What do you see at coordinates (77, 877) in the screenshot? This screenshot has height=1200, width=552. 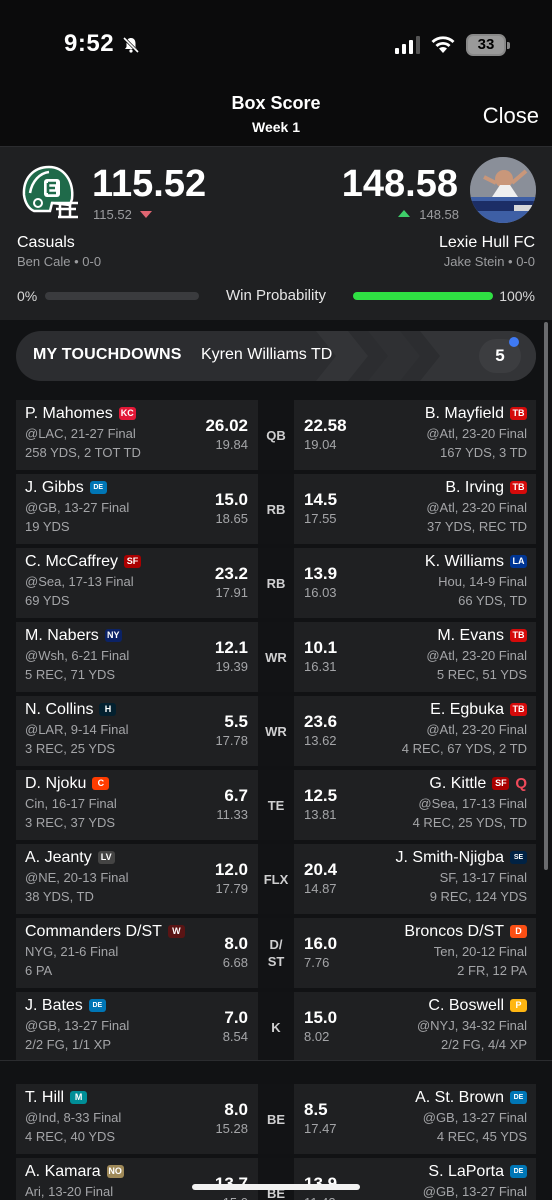 I see `player-game: @NE, 20-13 Final` at bounding box center [77, 877].